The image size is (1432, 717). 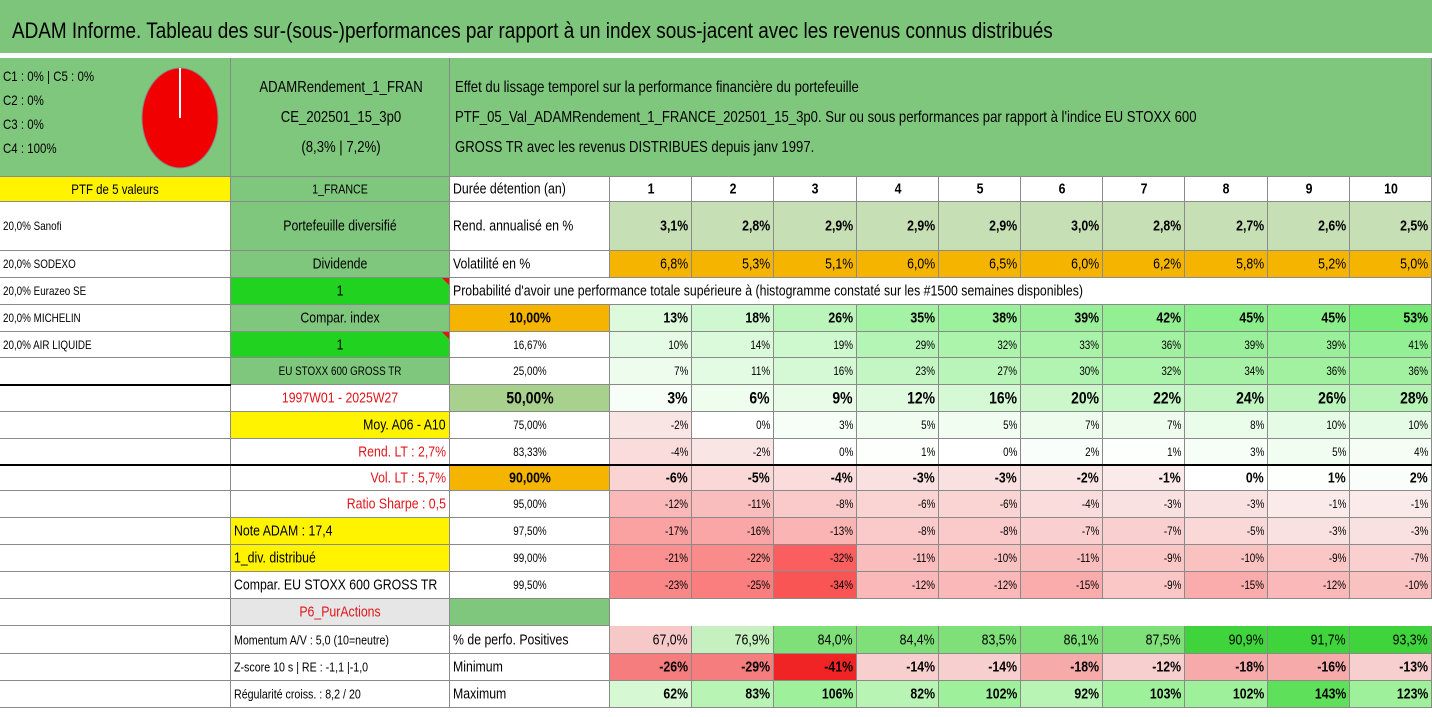 I want to click on year-header-text: 10, so click(x=1390, y=189).